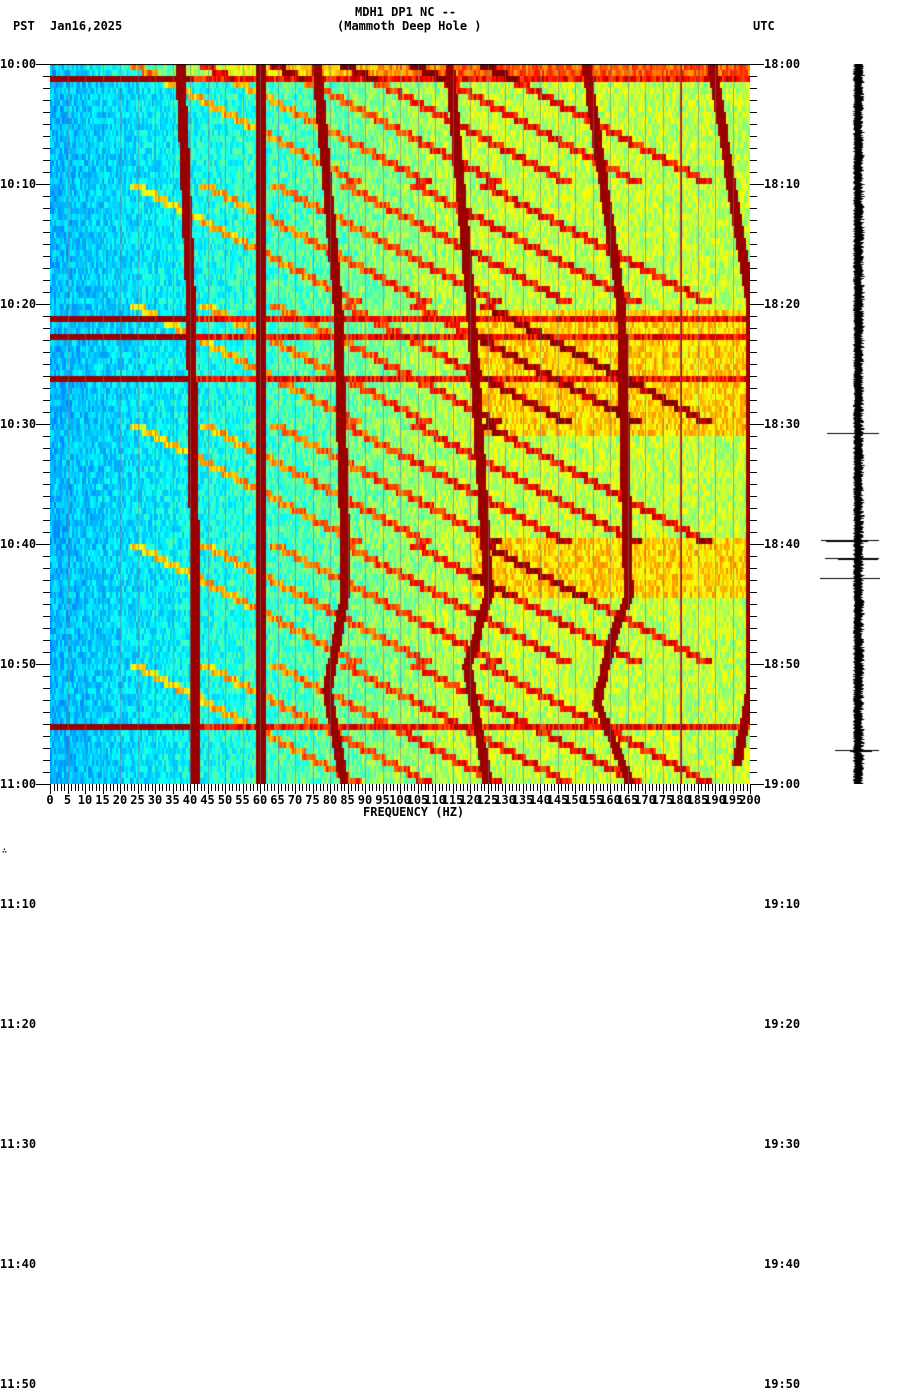 Image resolution: width=902 pixels, height=1391 pixels. I want to click on y-tick-label-left: 11:10, so click(18, 904).